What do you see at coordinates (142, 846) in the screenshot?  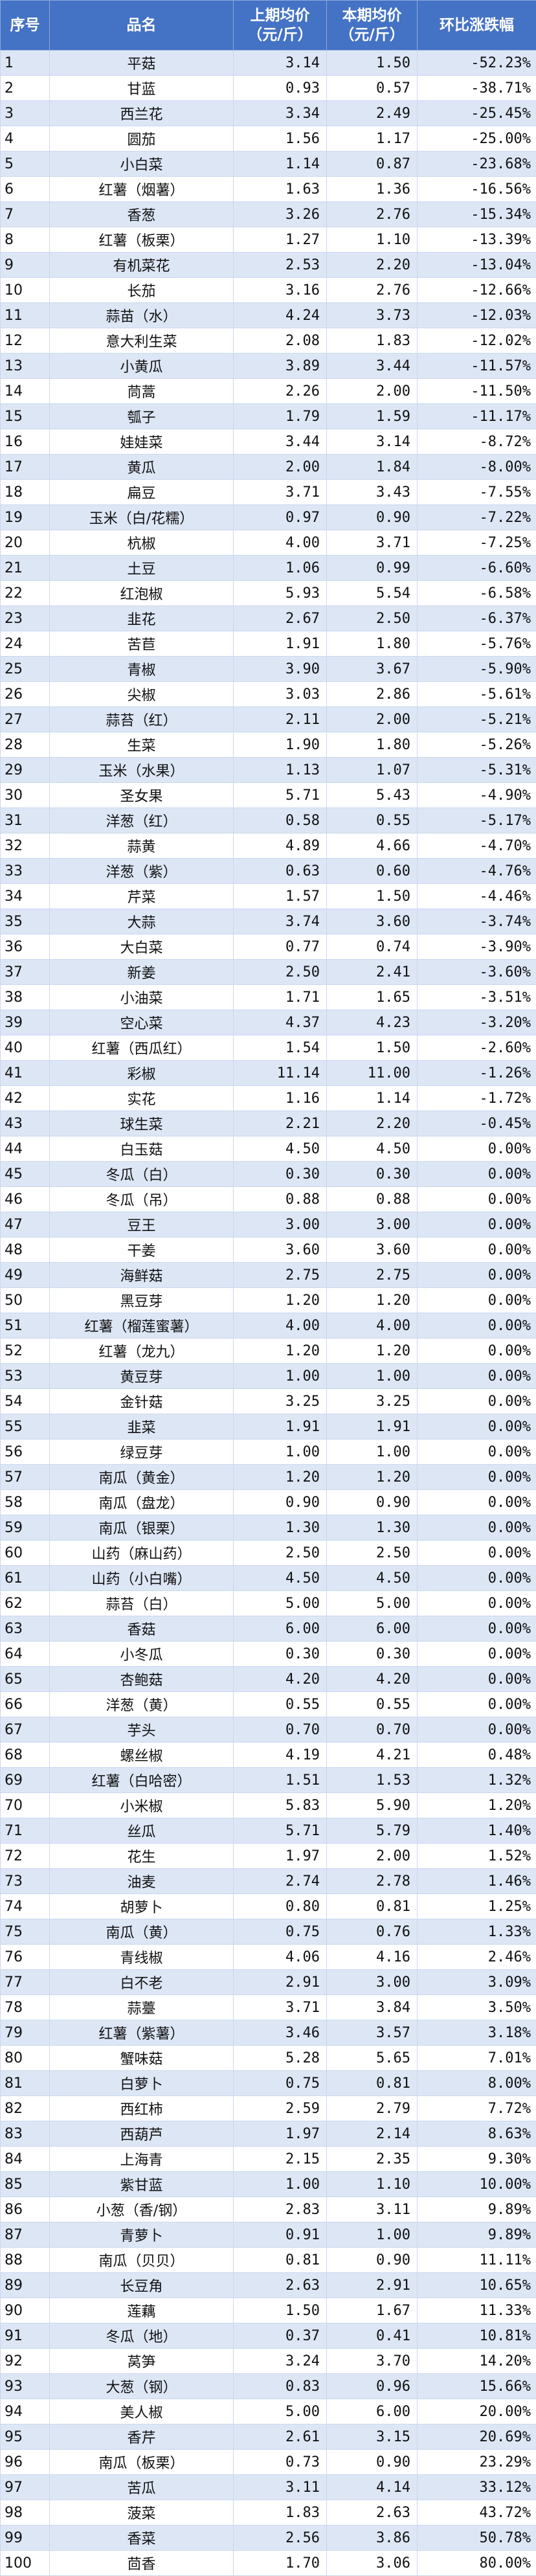 I see `cell-name: 蒜黄` at bounding box center [142, 846].